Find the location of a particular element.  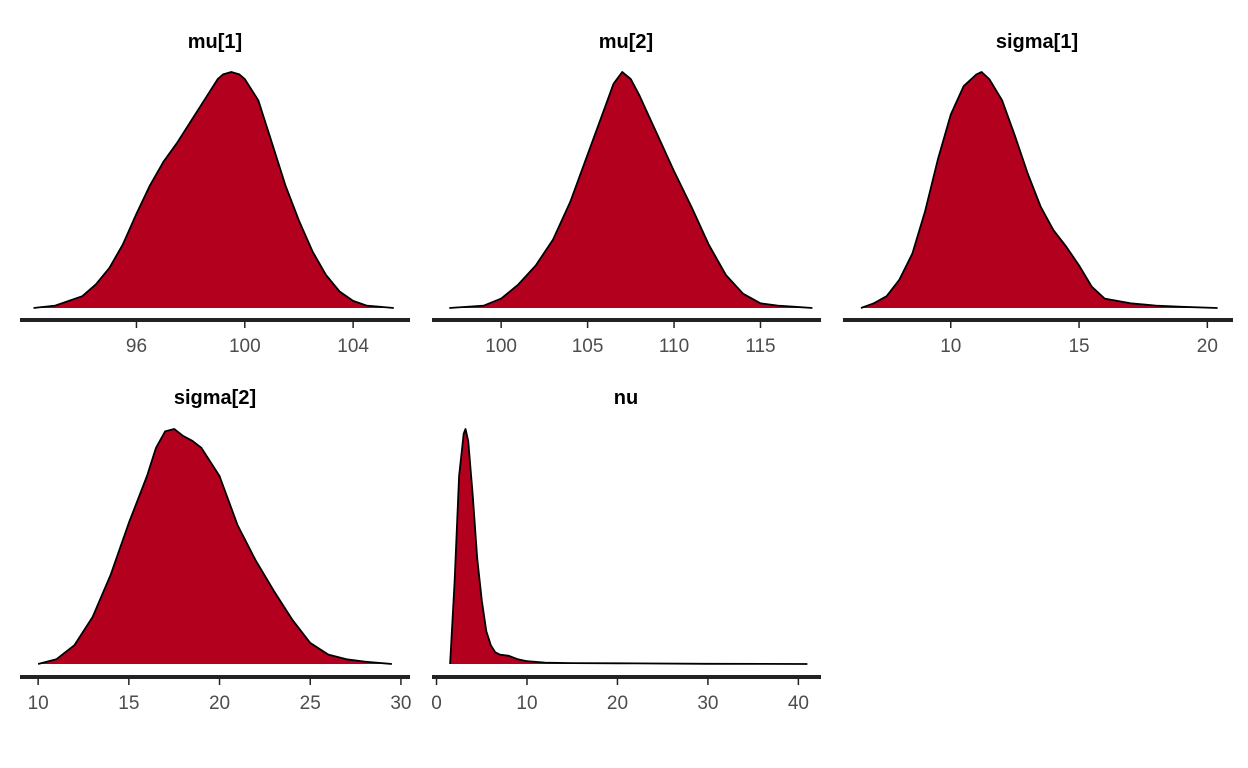

panel-mu1: mu[1] 96 100 104 is located at coordinates (215, 194).